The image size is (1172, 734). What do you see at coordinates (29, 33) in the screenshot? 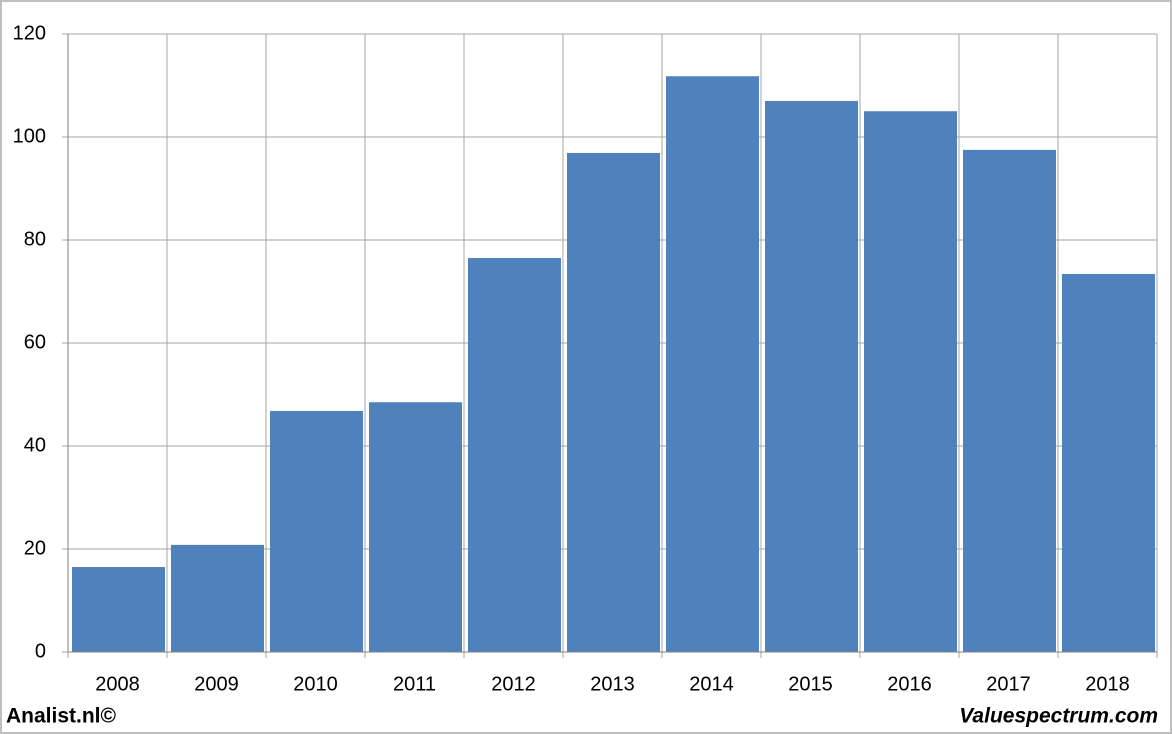
I see `y-tick-label: 120` at bounding box center [29, 33].